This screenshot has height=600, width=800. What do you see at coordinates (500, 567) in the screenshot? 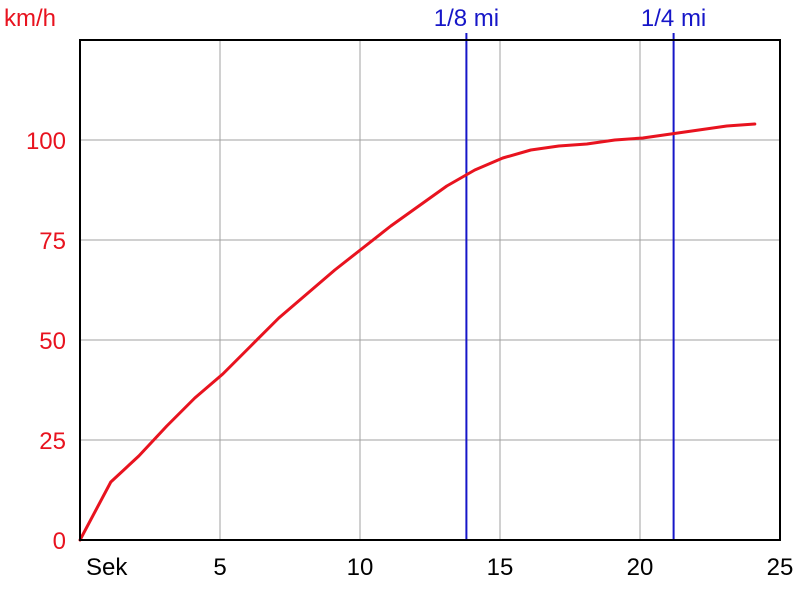
I see `x-tick-label: 15` at bounding box center [500, 567].